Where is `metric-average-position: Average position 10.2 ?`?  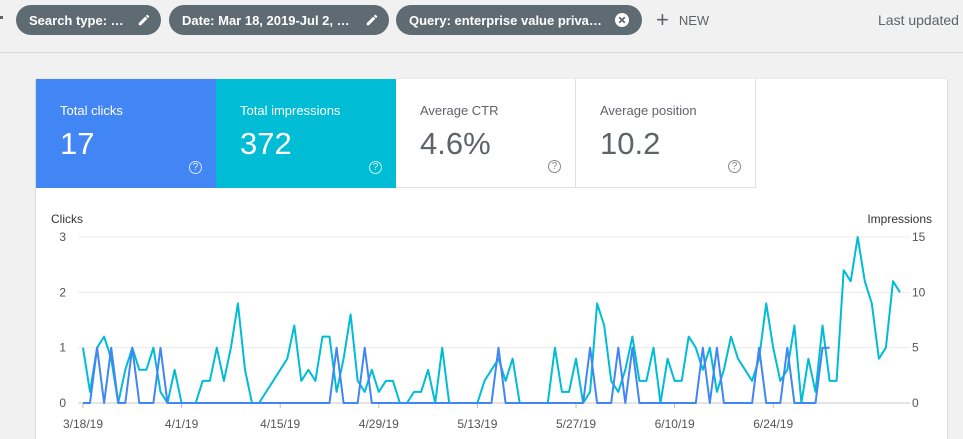 metric-average-position: Average position 10.2 ? is located at coordinates (666, 133).